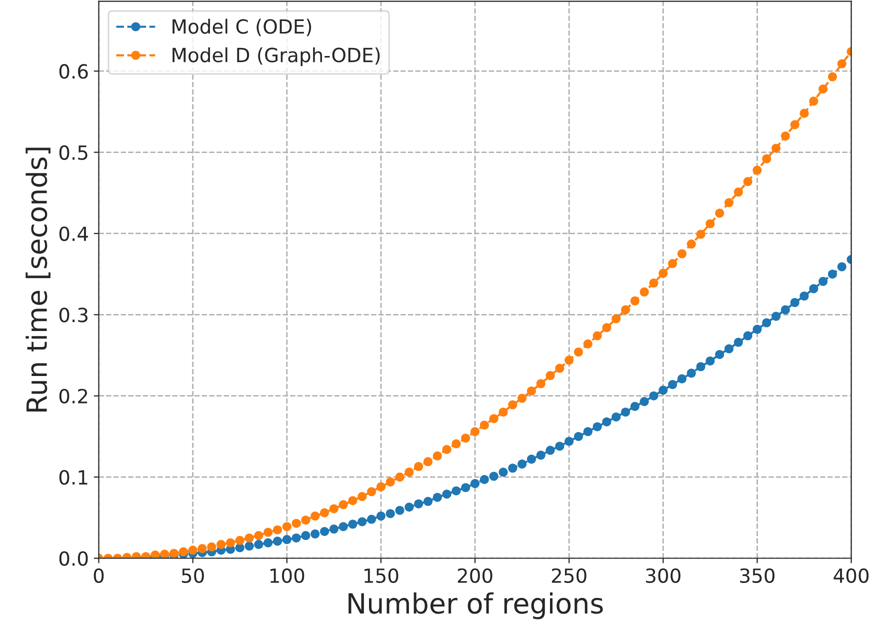 This screenshot has height=638, width=874. What do you see at coordinates (475, 576) in the screenshot?
I see `x-tick-label: 200` at bounding box center [475, 576].